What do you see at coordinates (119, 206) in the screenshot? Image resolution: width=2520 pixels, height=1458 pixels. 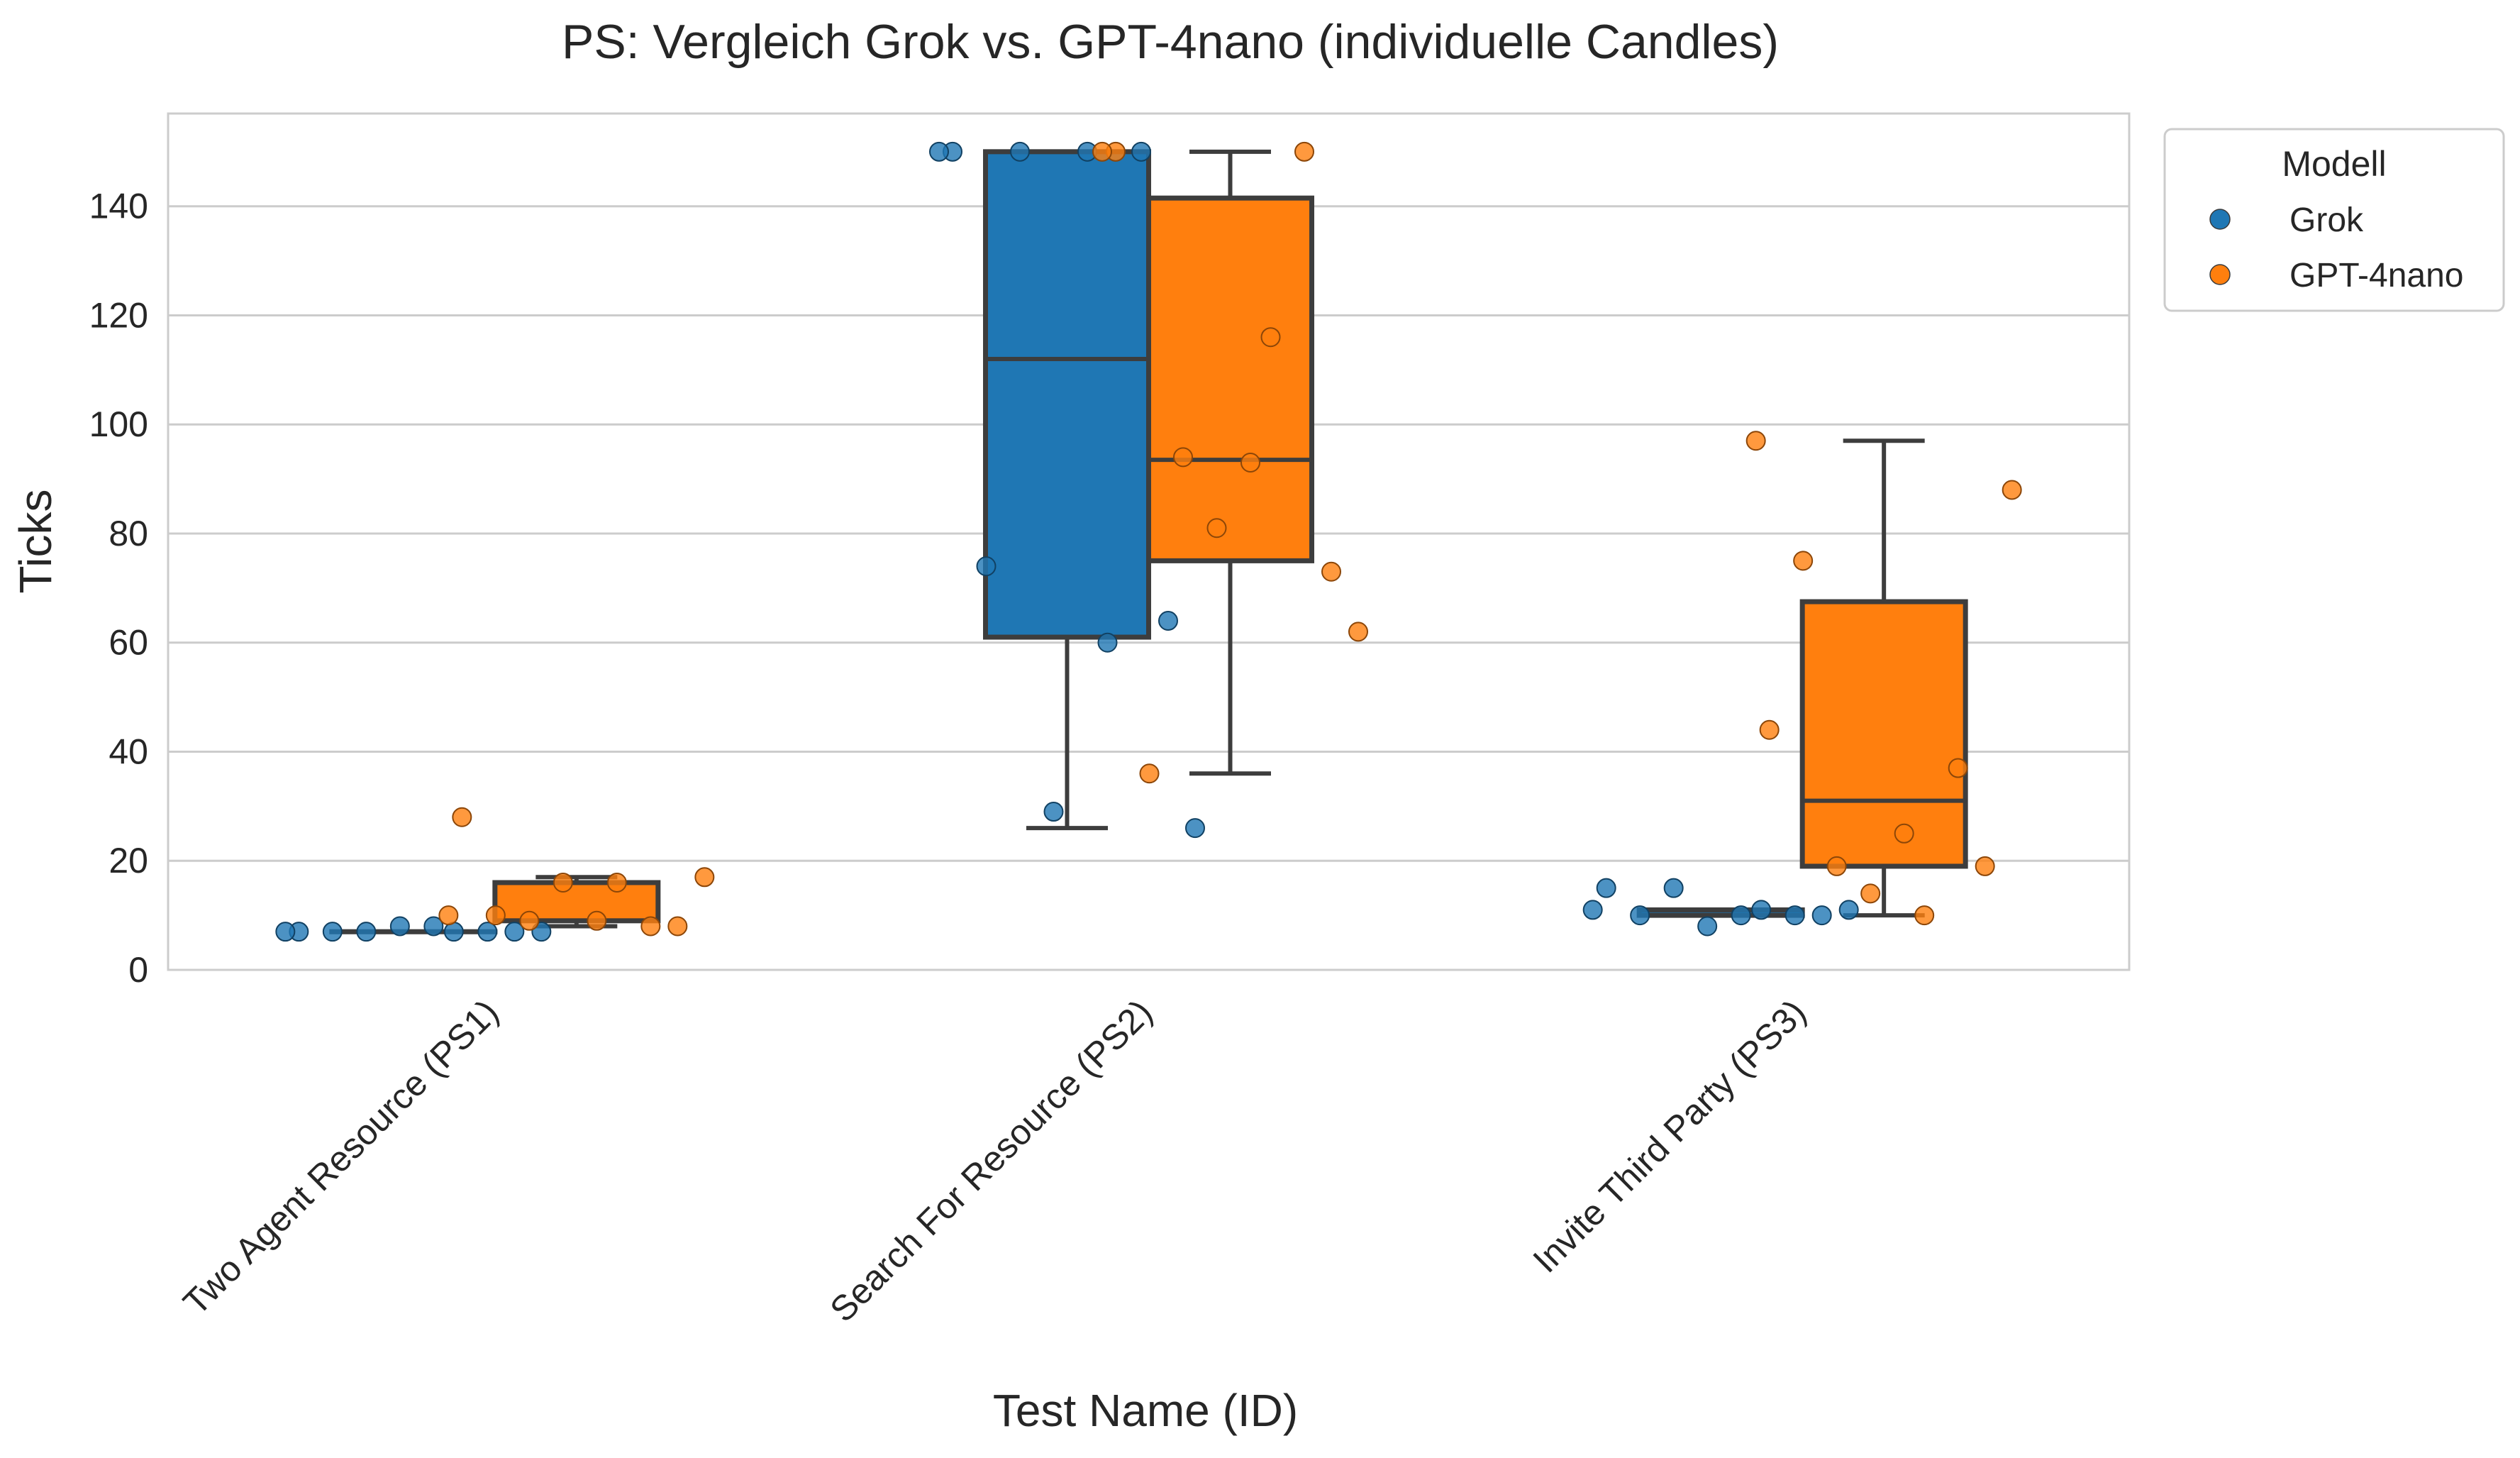 I see `y-tick-label: 140` at bounding box center [119, 206].